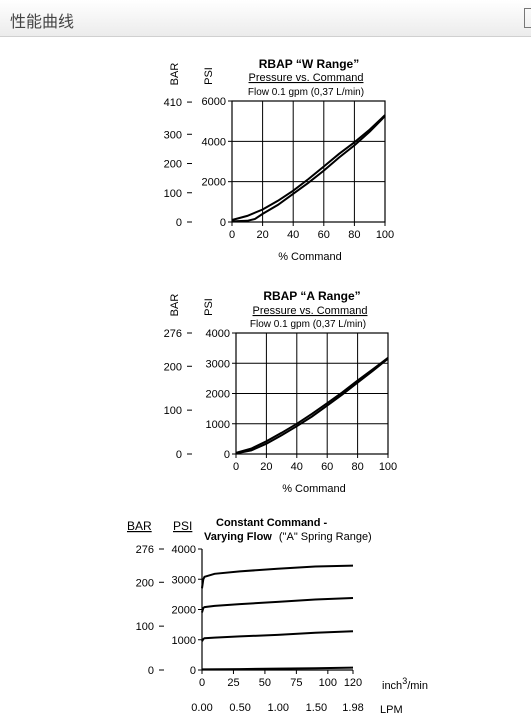  I want to click on x2-tick-label: 0.50, so click(239, 708).